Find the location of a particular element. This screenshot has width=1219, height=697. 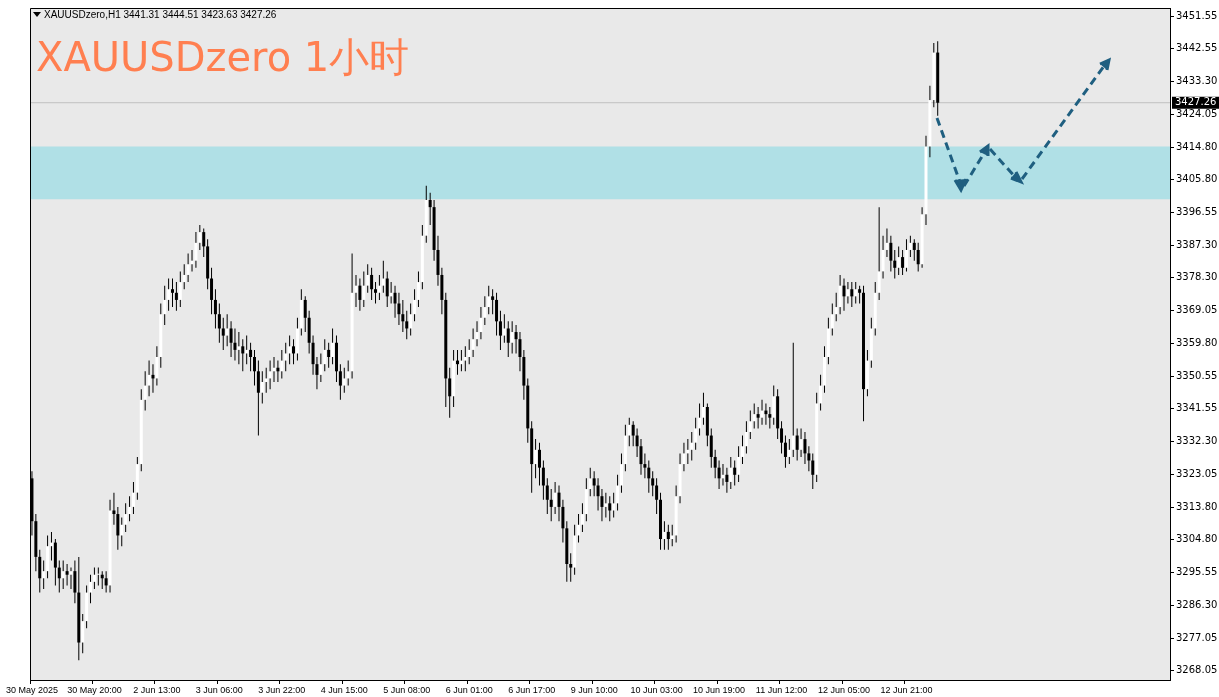

text: XAUUSDzero 1小时 is located at coordinates (223, 57).